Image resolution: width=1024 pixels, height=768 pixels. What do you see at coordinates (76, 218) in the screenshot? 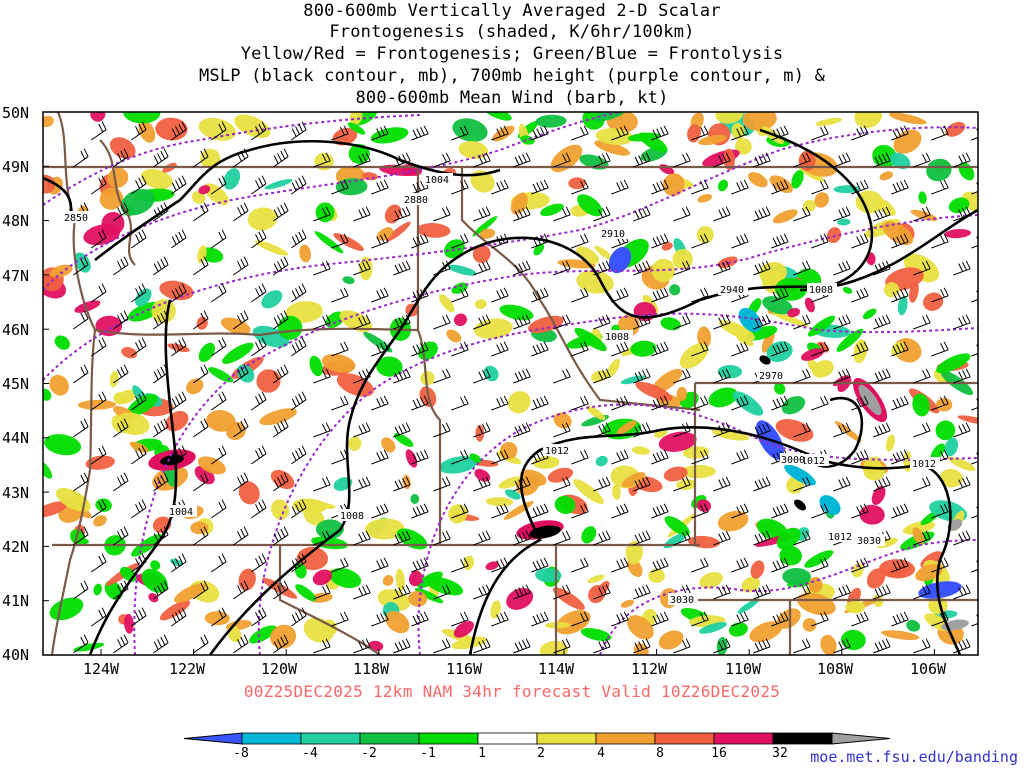
I see `height-label: 2850` at bounding box center [76, 218].